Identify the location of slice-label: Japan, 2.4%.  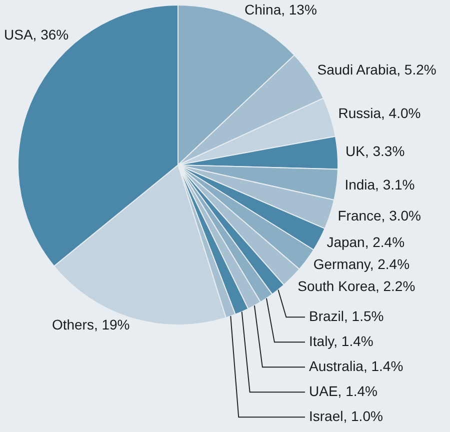
(365, 242).